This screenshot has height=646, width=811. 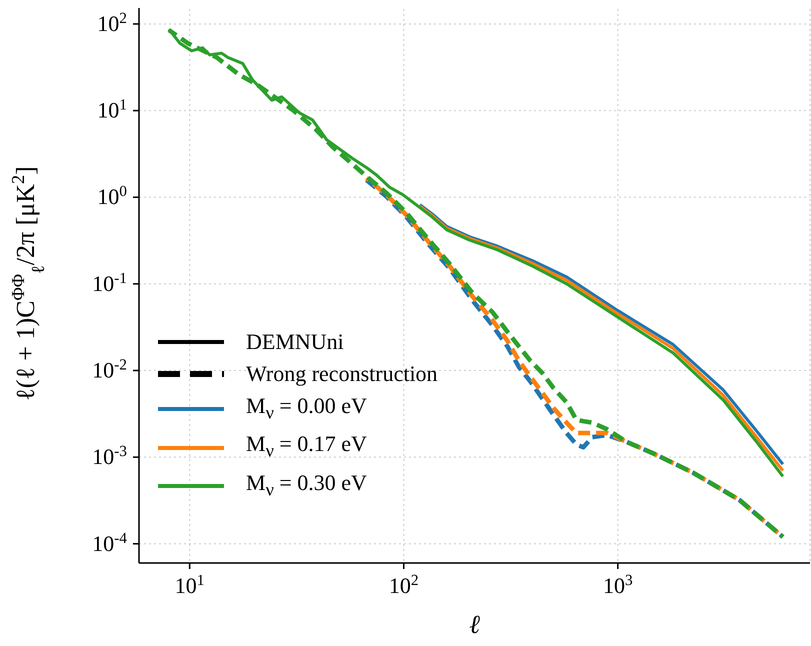 I want to click on y-tick-label: 10$^{2}$, so click(x=112, y=22).